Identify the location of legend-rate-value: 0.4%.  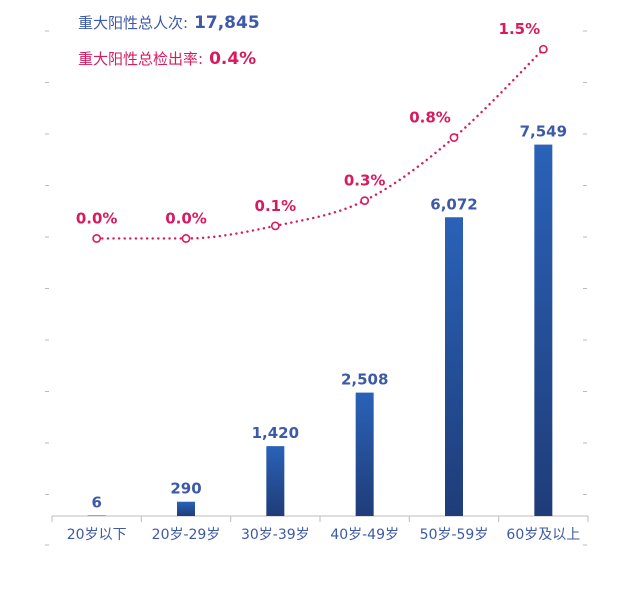
(233, 59).